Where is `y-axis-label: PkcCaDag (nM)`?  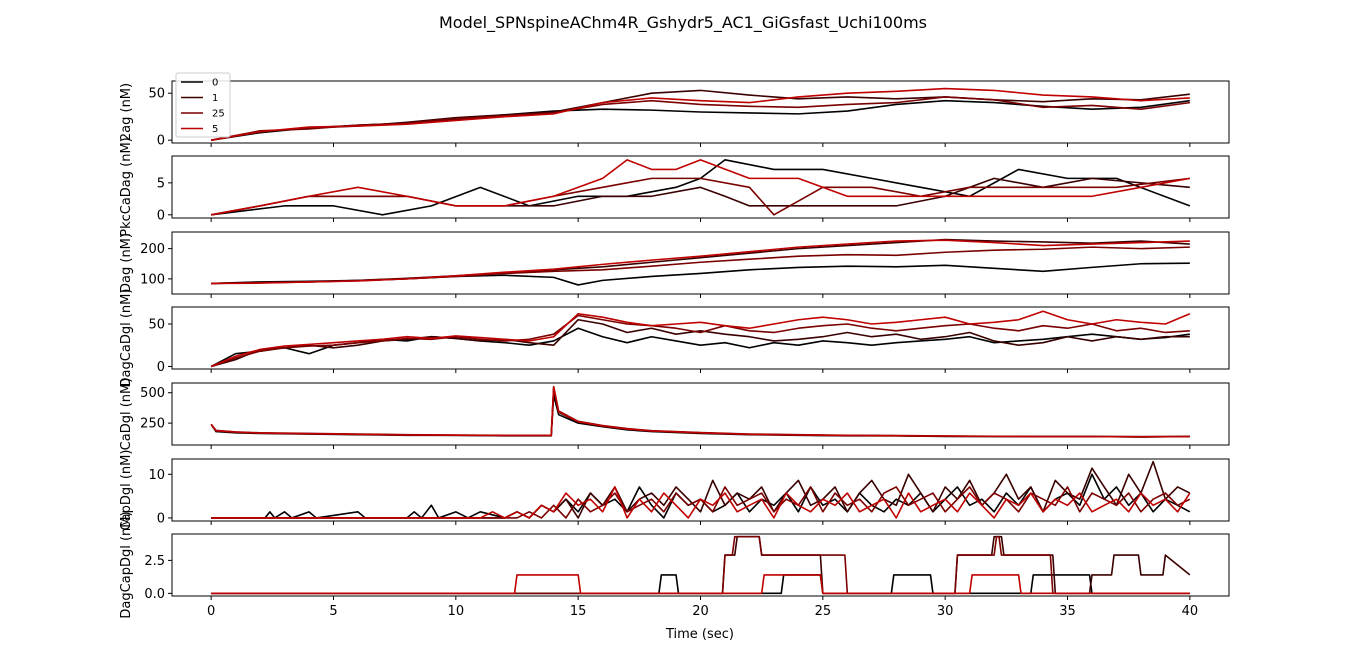 y-axis-label: PkcCaDag (nM) is located at coordinates (126, 187).